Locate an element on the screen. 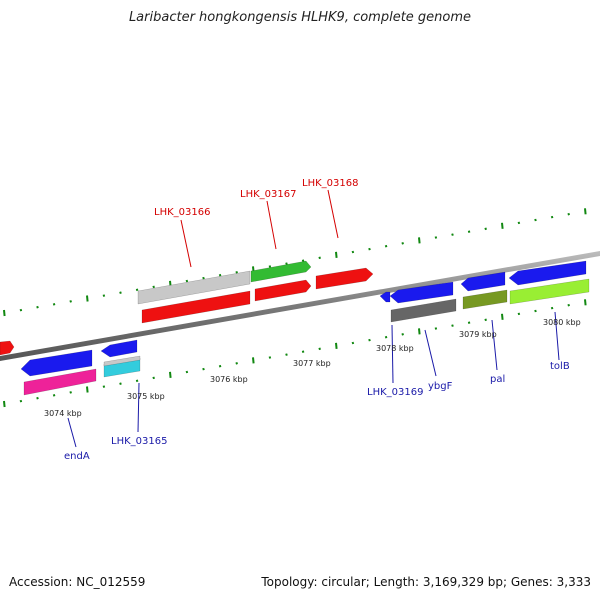  connector-lhk03167 is located at coordinates (271, 225).